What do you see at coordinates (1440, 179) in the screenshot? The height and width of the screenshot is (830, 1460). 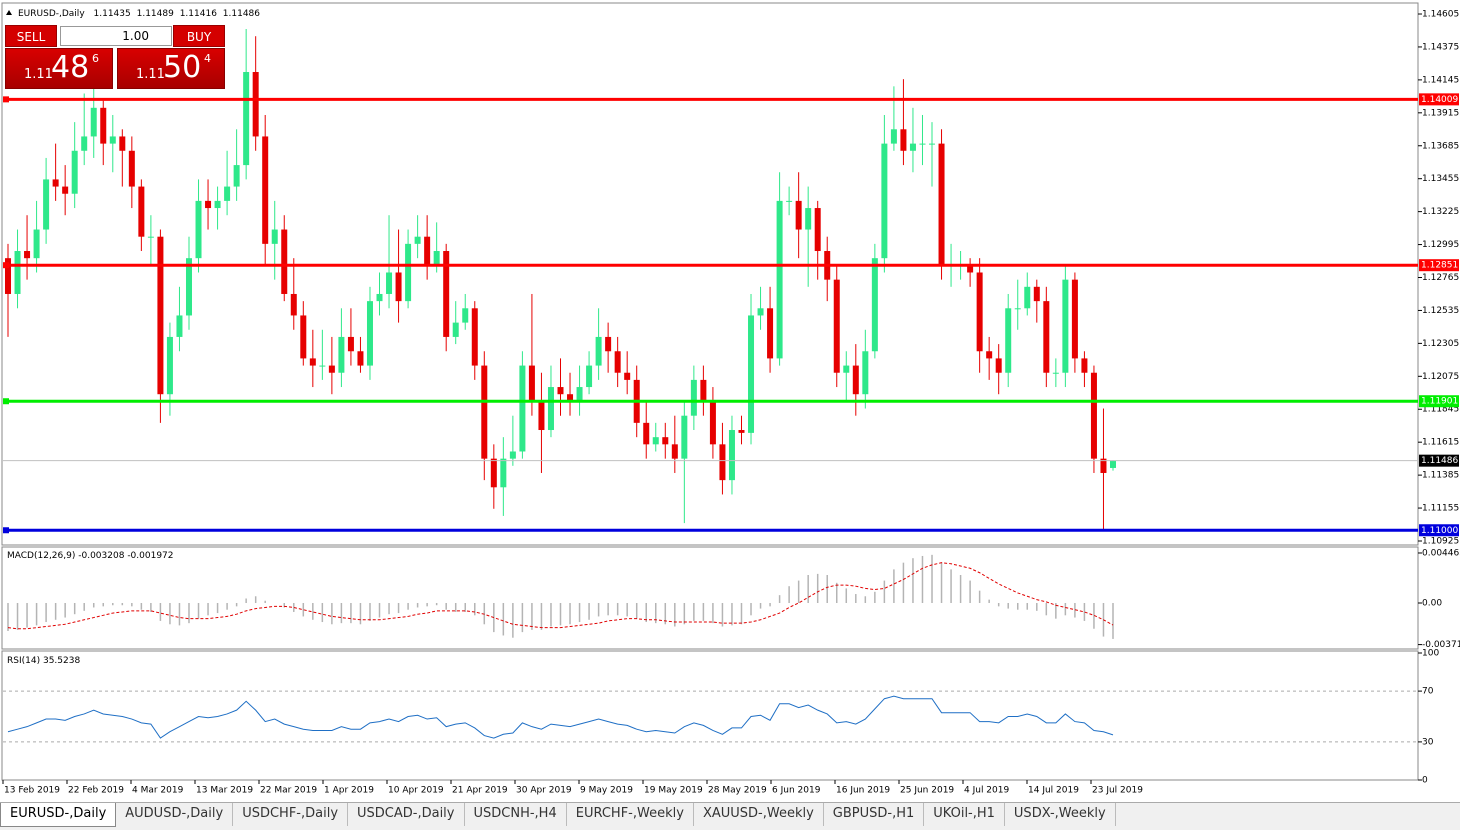 I see `y-tick-label: 1.13455` at bounding box center [1440, 179].